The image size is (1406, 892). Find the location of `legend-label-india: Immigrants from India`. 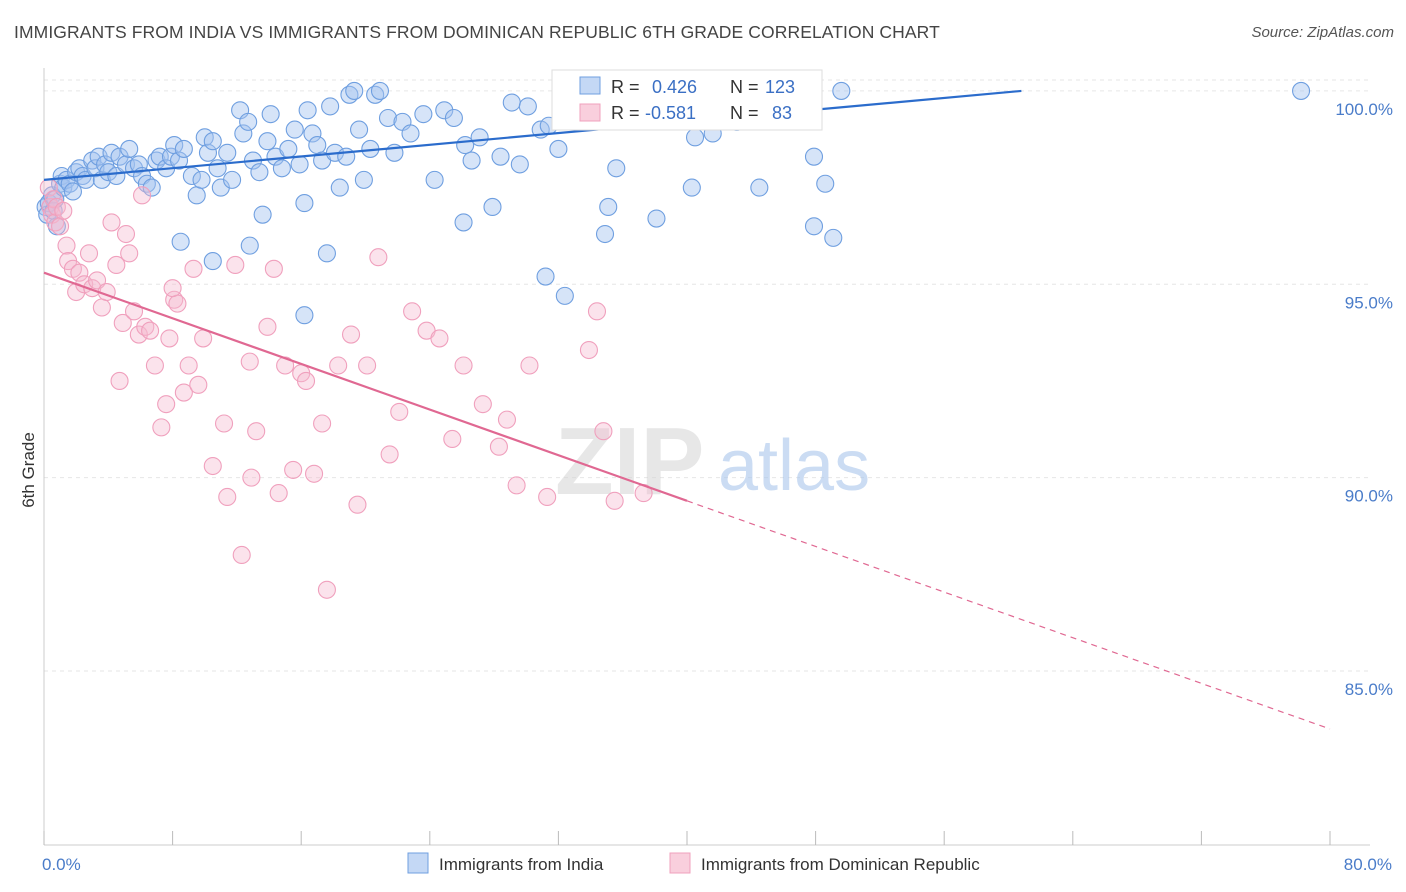

legend-label-india: Immigrants from India is located at coordinates (521, 864).